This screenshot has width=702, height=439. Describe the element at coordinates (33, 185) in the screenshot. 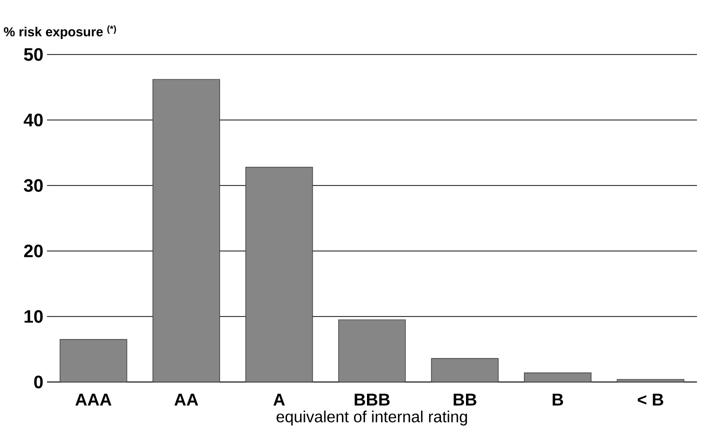

I see `y-tick-label: 30` at that location.